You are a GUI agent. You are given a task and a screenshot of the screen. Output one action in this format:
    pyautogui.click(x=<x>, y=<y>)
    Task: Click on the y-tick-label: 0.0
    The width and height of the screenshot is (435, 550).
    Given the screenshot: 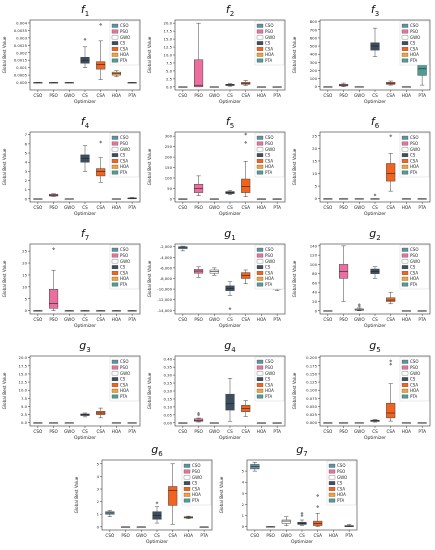 What is the action you would take?
    pyautogui.click(x=169, y=86)
    